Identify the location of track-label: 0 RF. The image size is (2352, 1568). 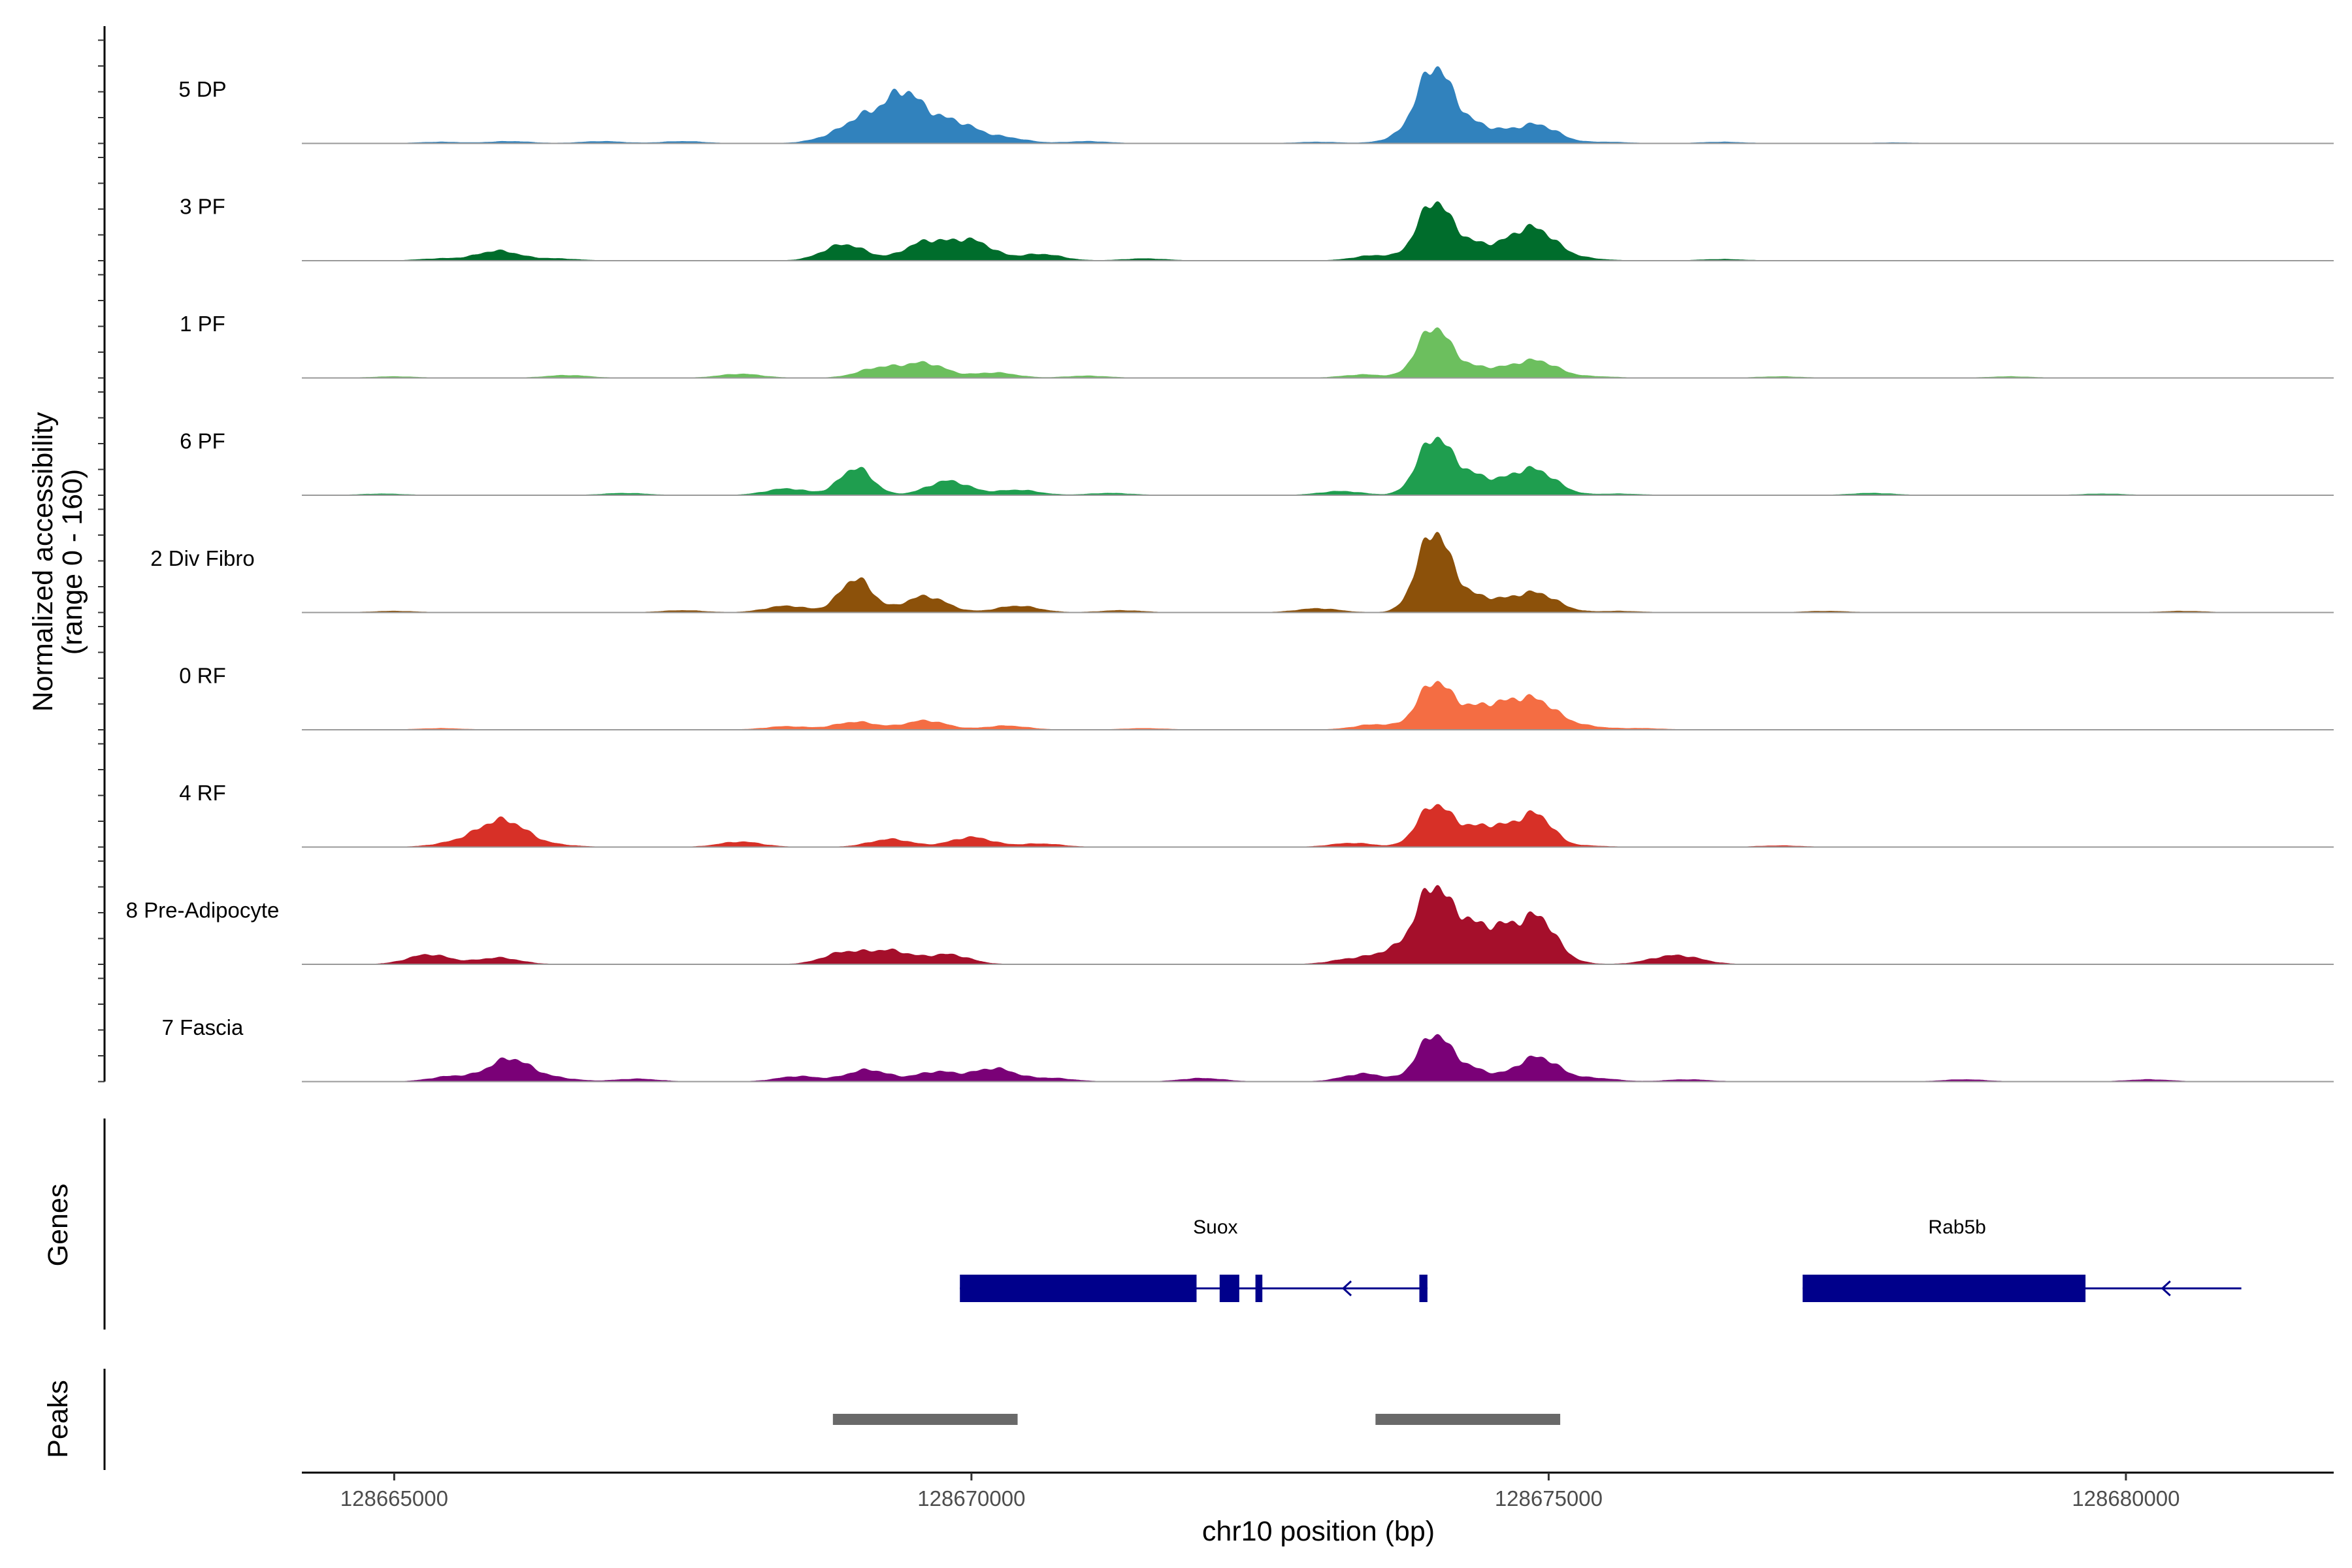
(202, 676).